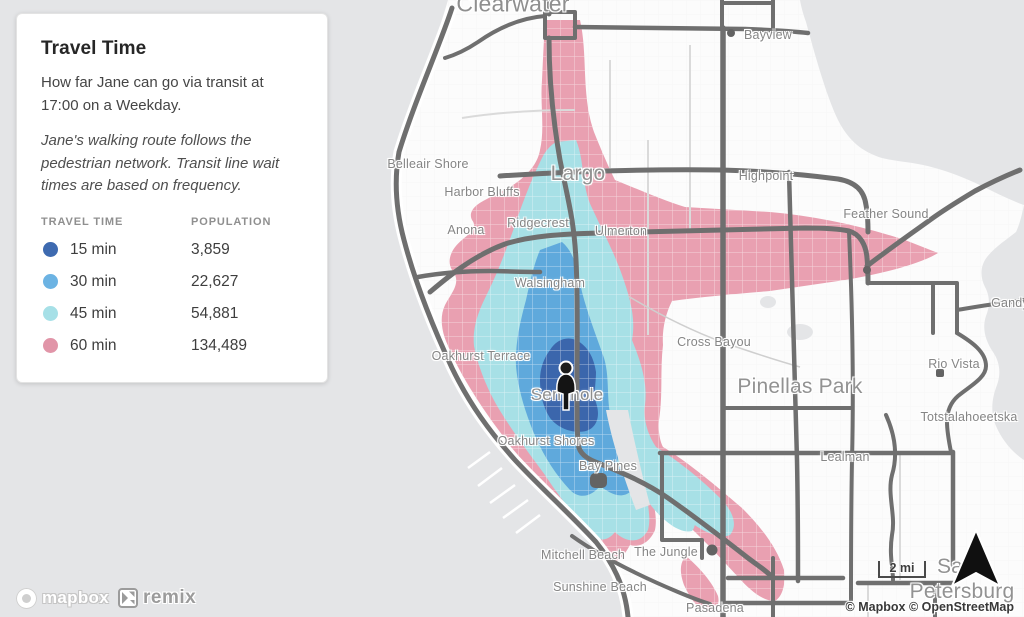 Image resolution: width=1024 pixels, height=617 pixels. What do you see at coordinates (210, 249) in the screenshot?
I see `legend-value-15min: 3,859` at bounding box center [210, 249].